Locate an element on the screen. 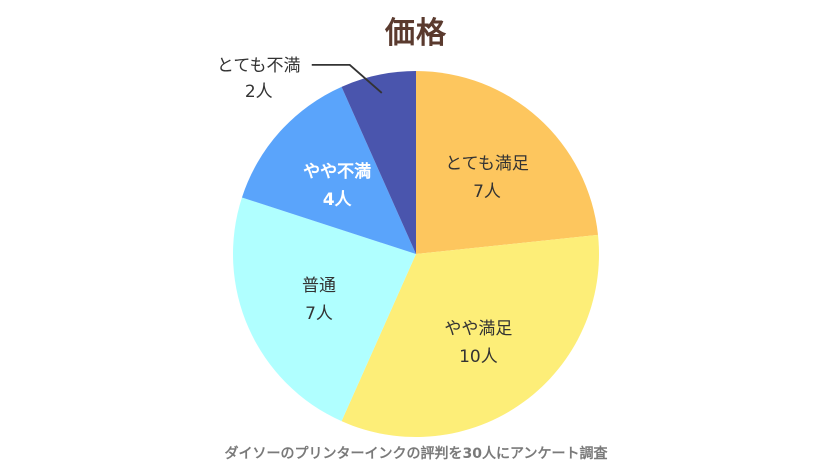  pie-slice-somewhat-dissatisfied is located at coordinates (328, 170).